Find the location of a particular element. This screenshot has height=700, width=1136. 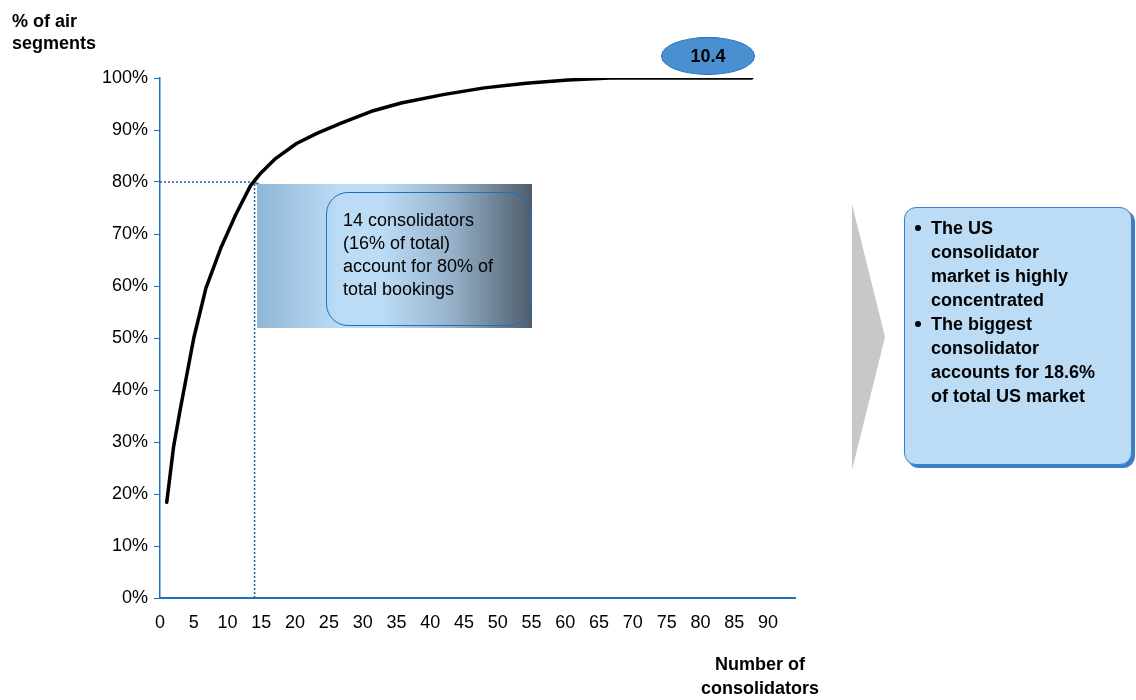

y-tick-label: 50% is located at coordinates (129, 336).